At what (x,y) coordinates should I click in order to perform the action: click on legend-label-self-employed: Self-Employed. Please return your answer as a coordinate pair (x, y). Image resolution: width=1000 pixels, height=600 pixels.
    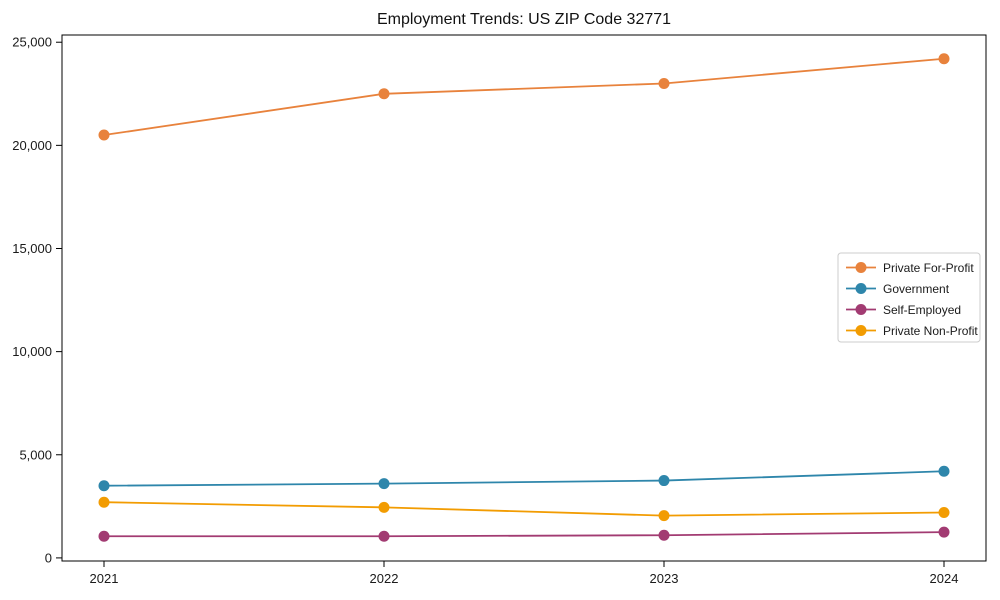
    Looking at the image, I should click on (922, 310).